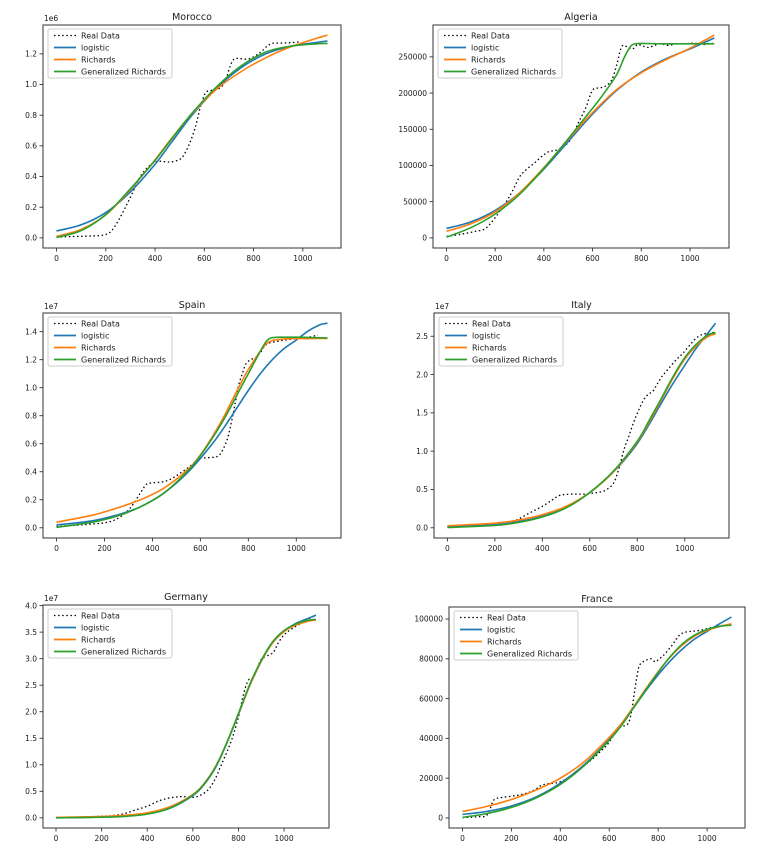 This screenshot has width=762, height=850. Describe the element at coordinates (31, 658) in the screenshot. I see `y-tick-label: 3.0` at that location.